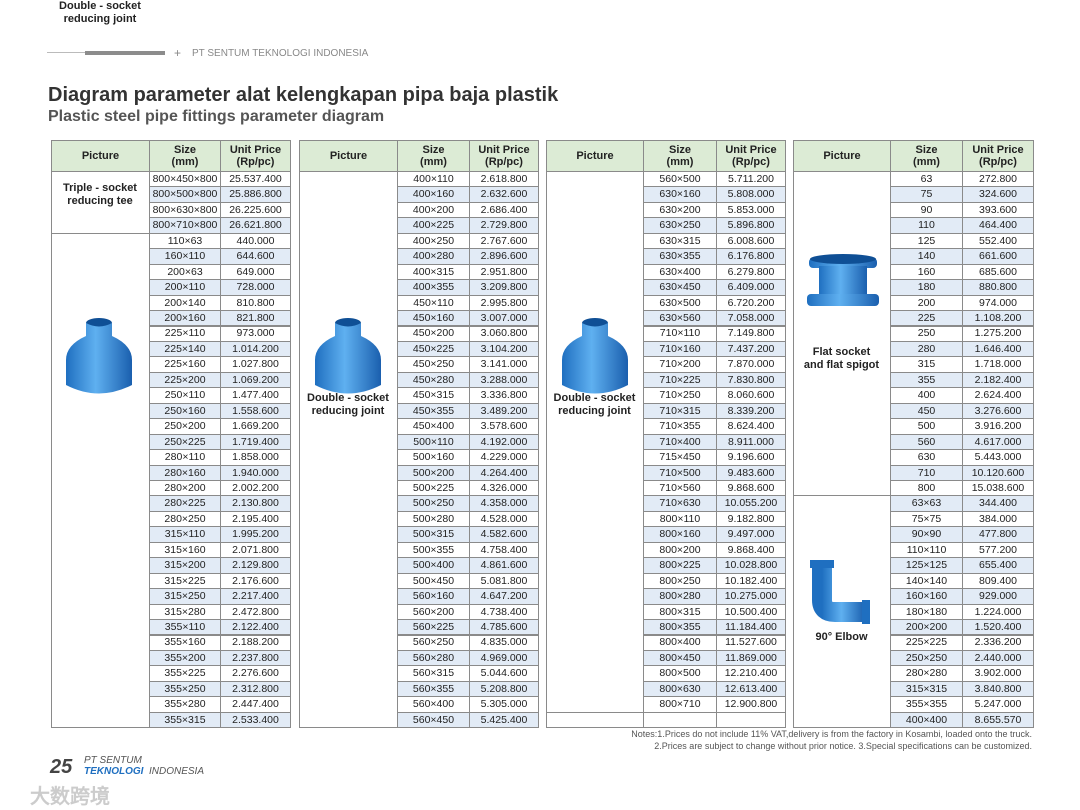 This screenshot has height=810, width=1080. What do you see at coordinates (433, 580) in the screenshot?
I see `size: 500×450` at bounding box center [433, 580].